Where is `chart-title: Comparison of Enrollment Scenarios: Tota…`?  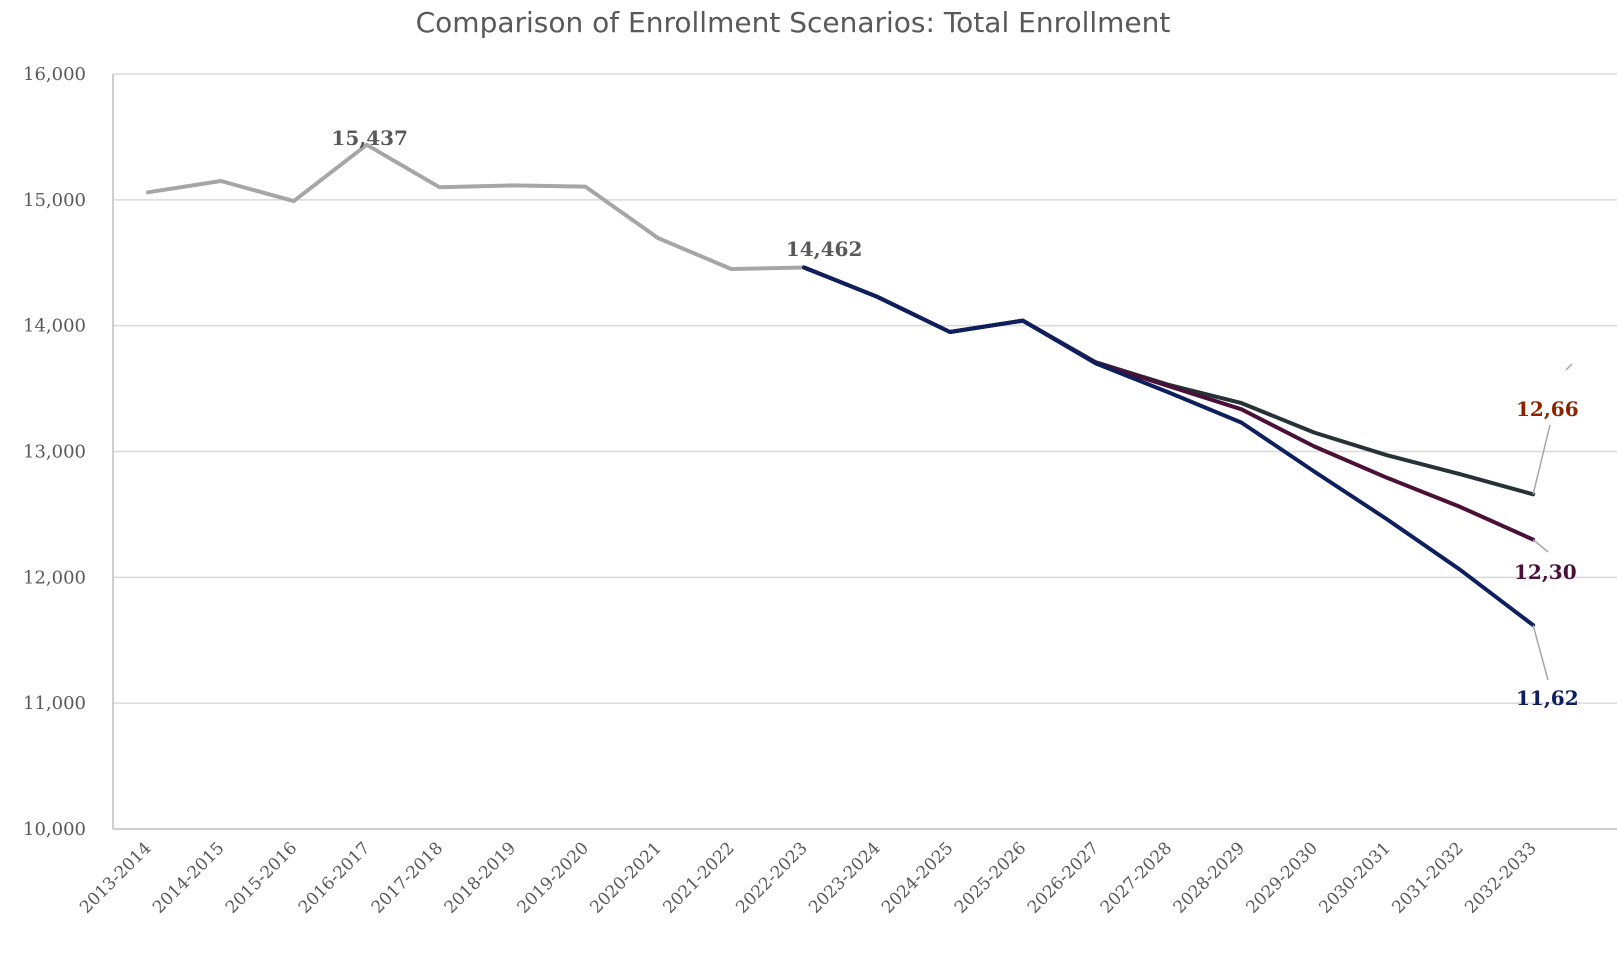 chart-title: Comparison of Enrollment Scenarios: Tota… is located at coordinates (793, 22).